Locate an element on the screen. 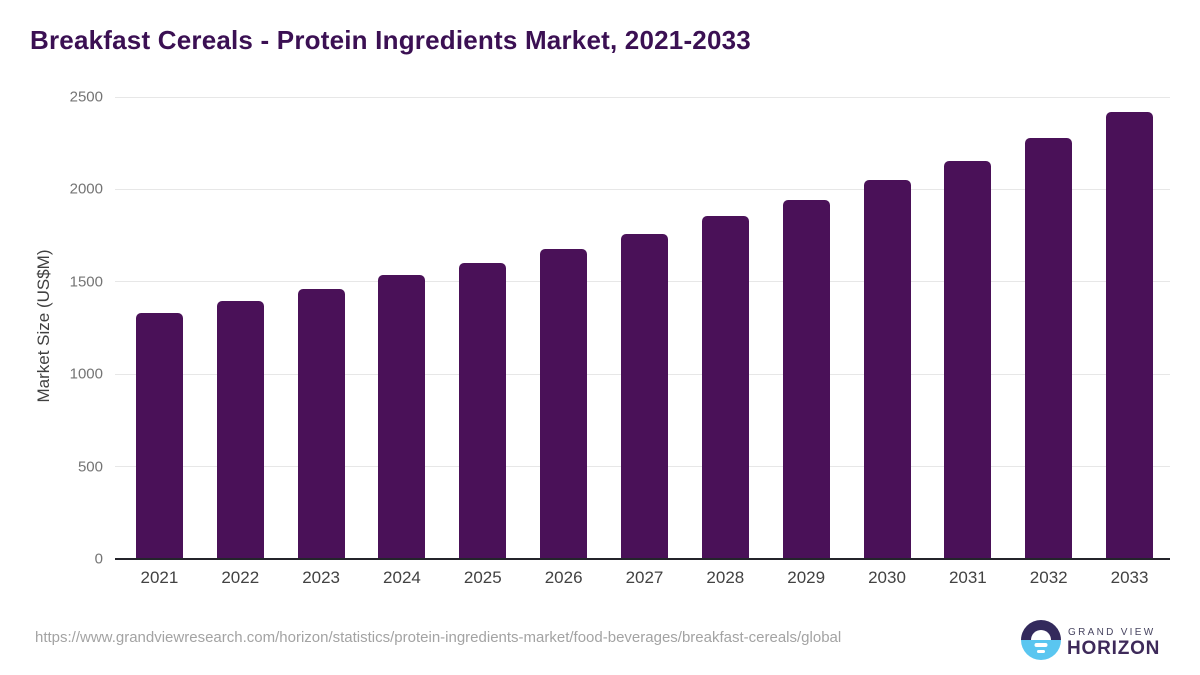 The height and width of the screenshot is (675, 1200). x-tick-label-2032: 2032 is located at coordinates (1048, 577).